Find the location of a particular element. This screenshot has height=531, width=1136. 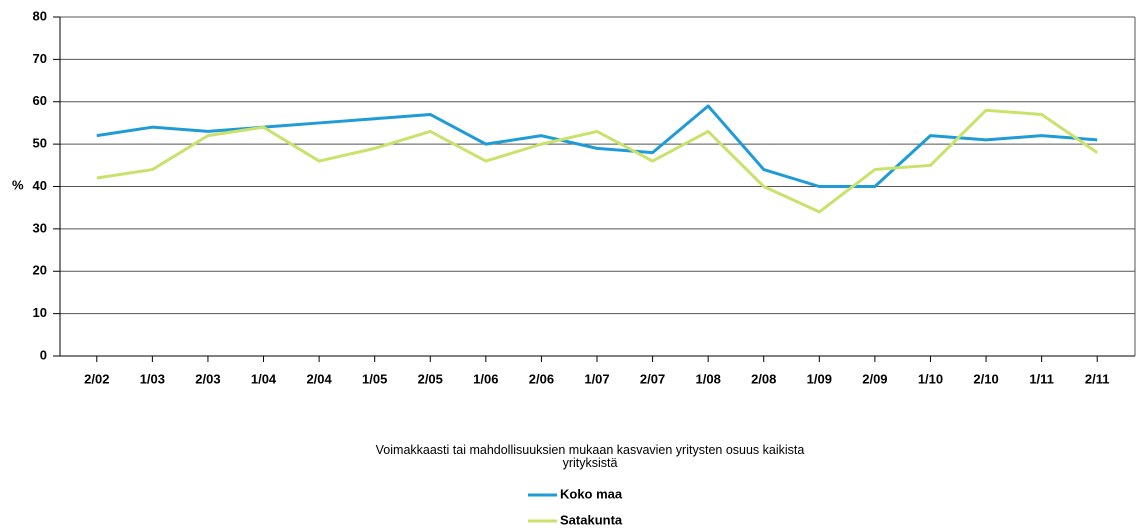

y-tick-label: 20 is located at coordinates (40, 270).